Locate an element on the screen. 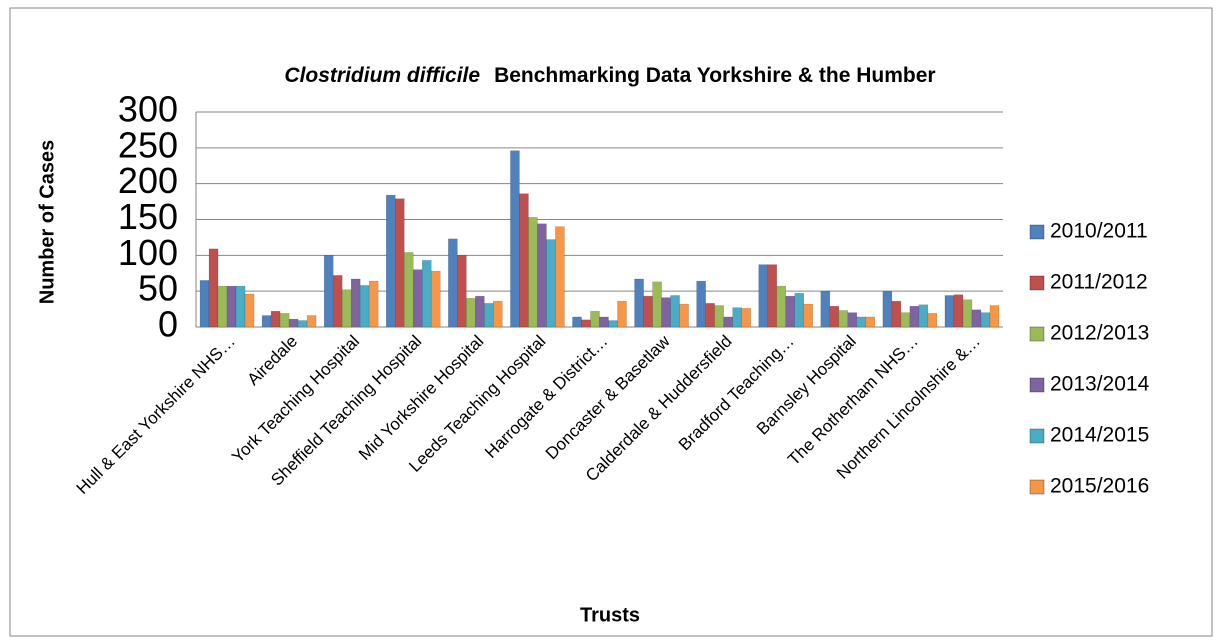 The height and width of the screenshot is (644, 1222). y-tick-label: 100 is located at coordinates (148, 252).